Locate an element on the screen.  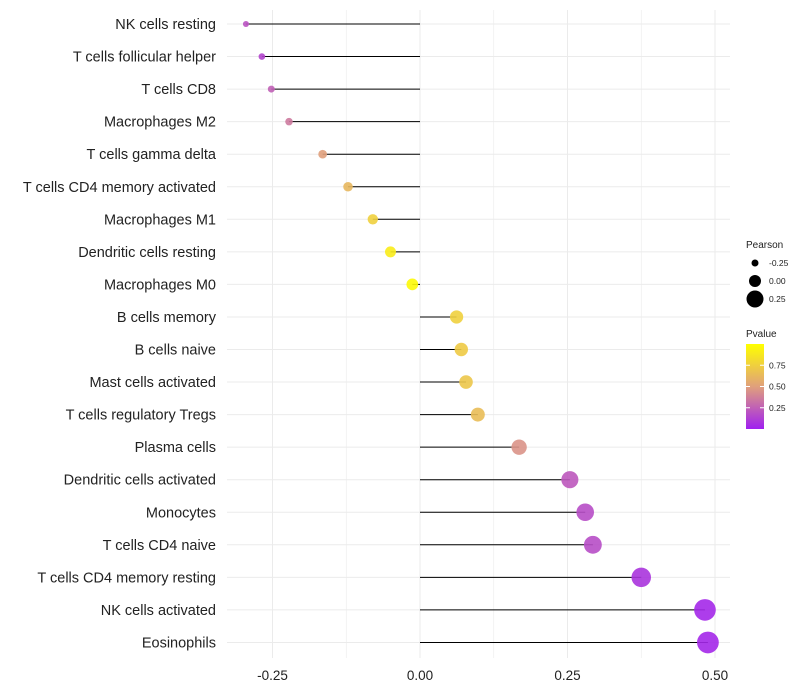
lollipop-point-t-cells-cd4-memory-resting is located at coordinates (641, 577).